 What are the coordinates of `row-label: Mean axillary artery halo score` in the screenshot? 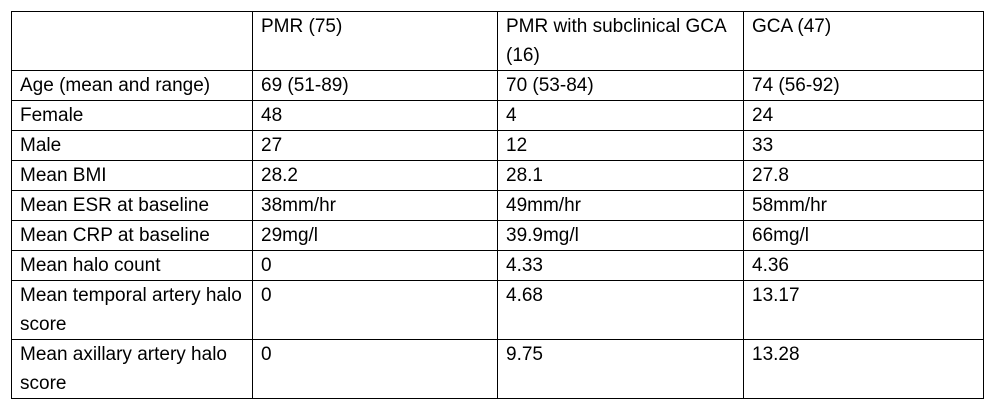 It's located at (132, 369).